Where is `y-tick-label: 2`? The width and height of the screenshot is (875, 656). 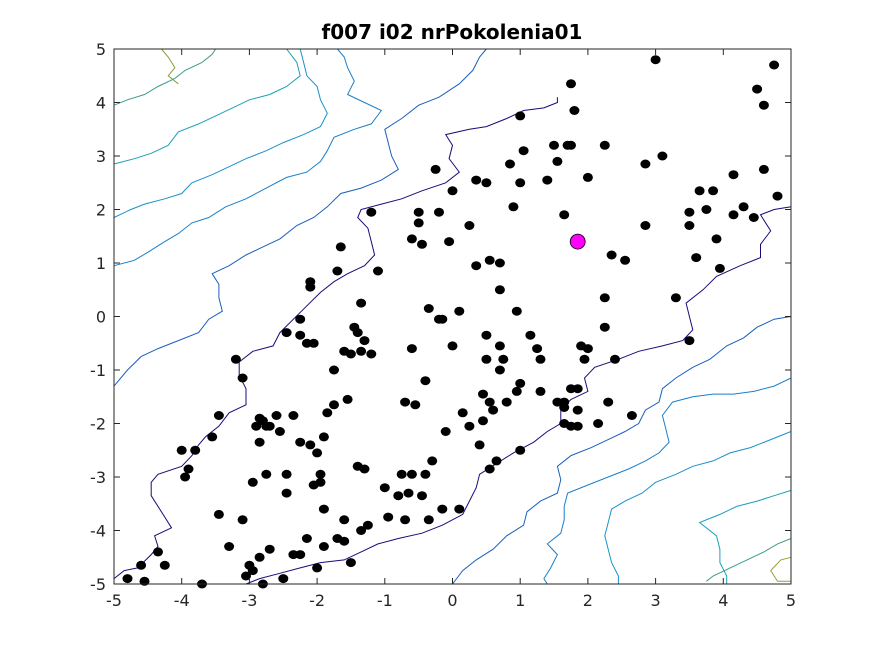 y-tick-label: 2 is located at coordinates (101, 210).